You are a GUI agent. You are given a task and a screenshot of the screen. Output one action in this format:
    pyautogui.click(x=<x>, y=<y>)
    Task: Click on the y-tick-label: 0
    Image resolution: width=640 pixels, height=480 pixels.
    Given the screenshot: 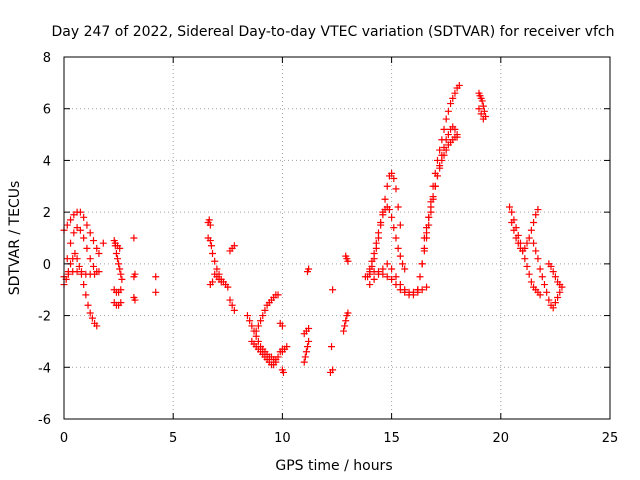 What is the action you would take?
    pyautogui.click(x=47, y=265)
    